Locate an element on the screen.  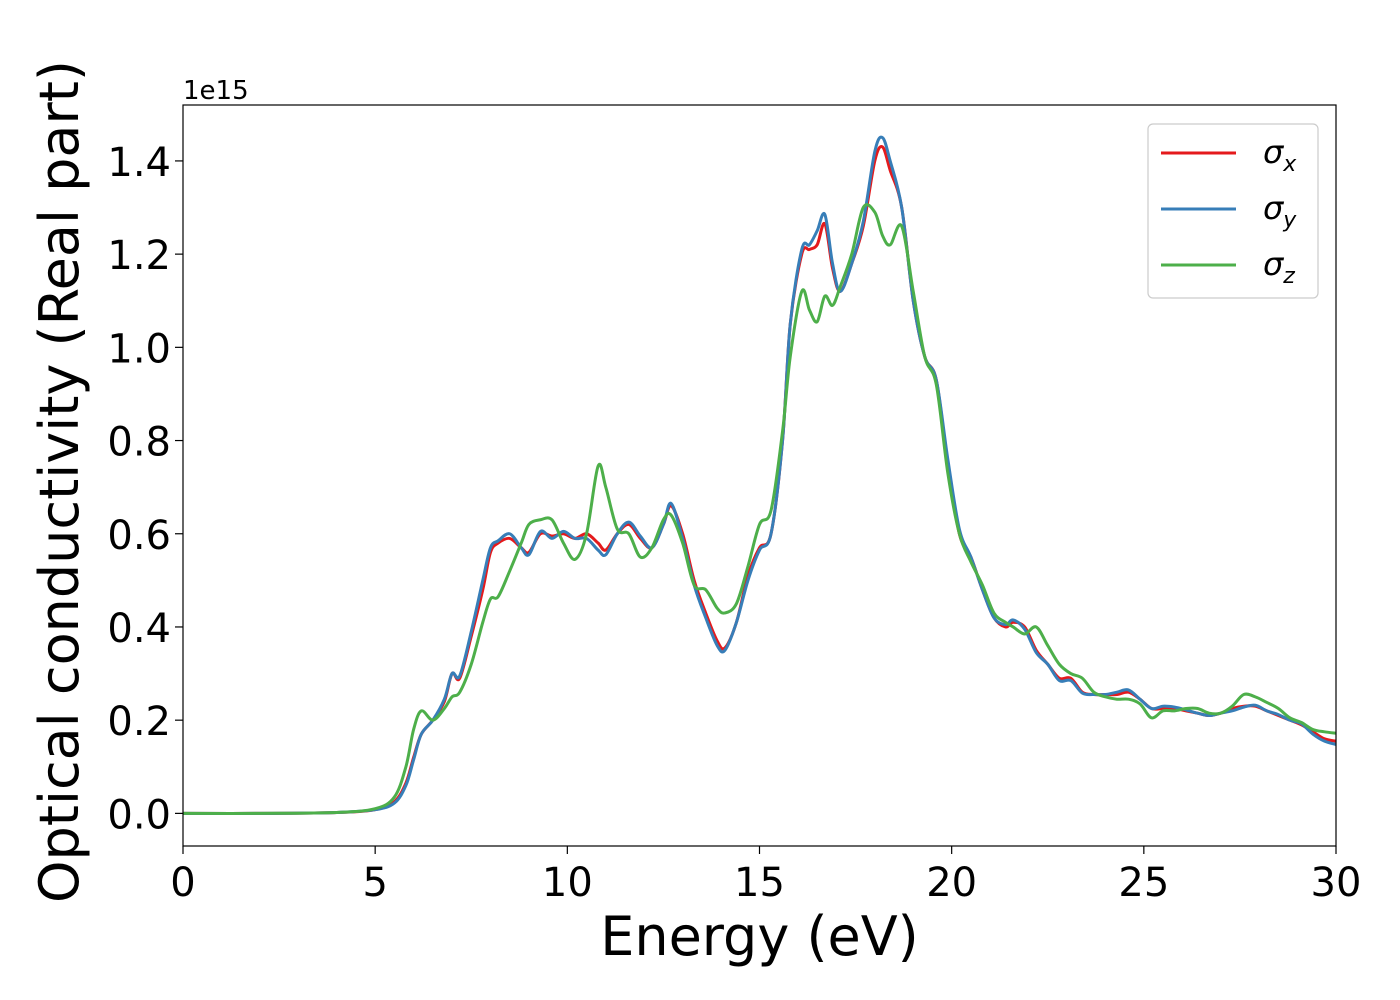
y-axis-offset-text: 1e15 is located at coordinates (216, 91).